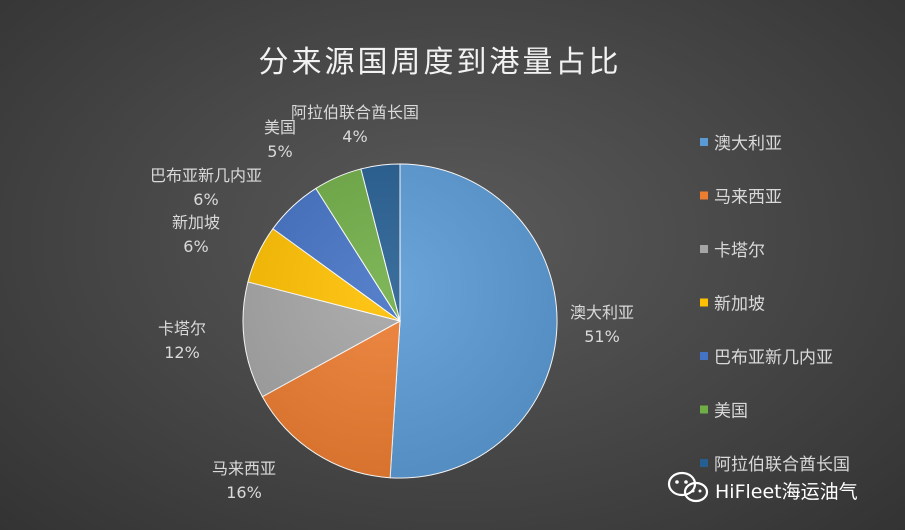 The height and width of the screenshot is (530, 905). I want to click on watermark: HiFleet海运油气, so click(762, 487).